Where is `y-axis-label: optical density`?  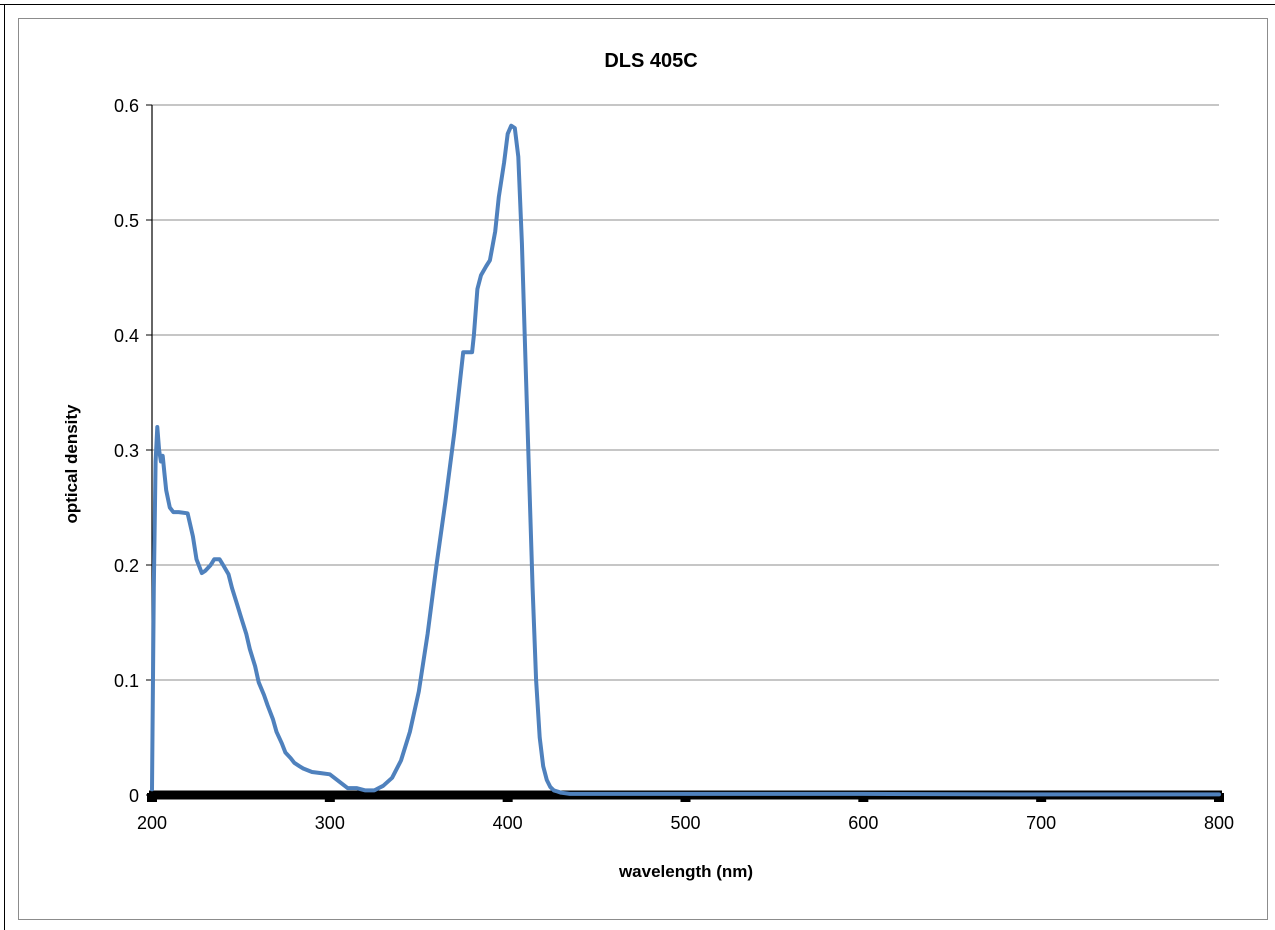 y-axis-label: optical density is located at coordinates (71, 464).